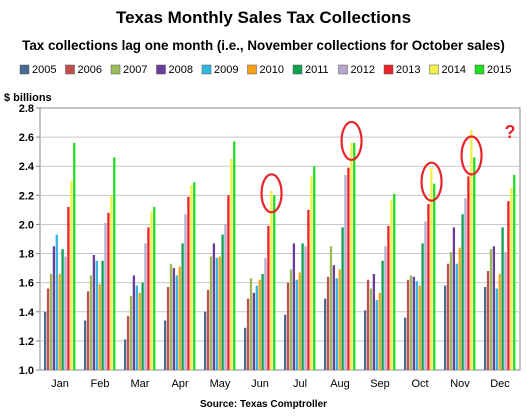 The image size is (527, 418). What do you see at coordinates (425, 295) in the screenshot?
I see `bar-2012-oct` at bounding box center [425, 295].